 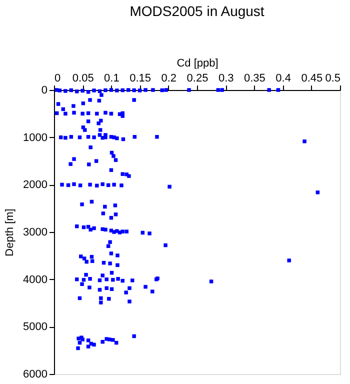 I want to click on y-tick-label: 1000, so click(x=35, y=138).